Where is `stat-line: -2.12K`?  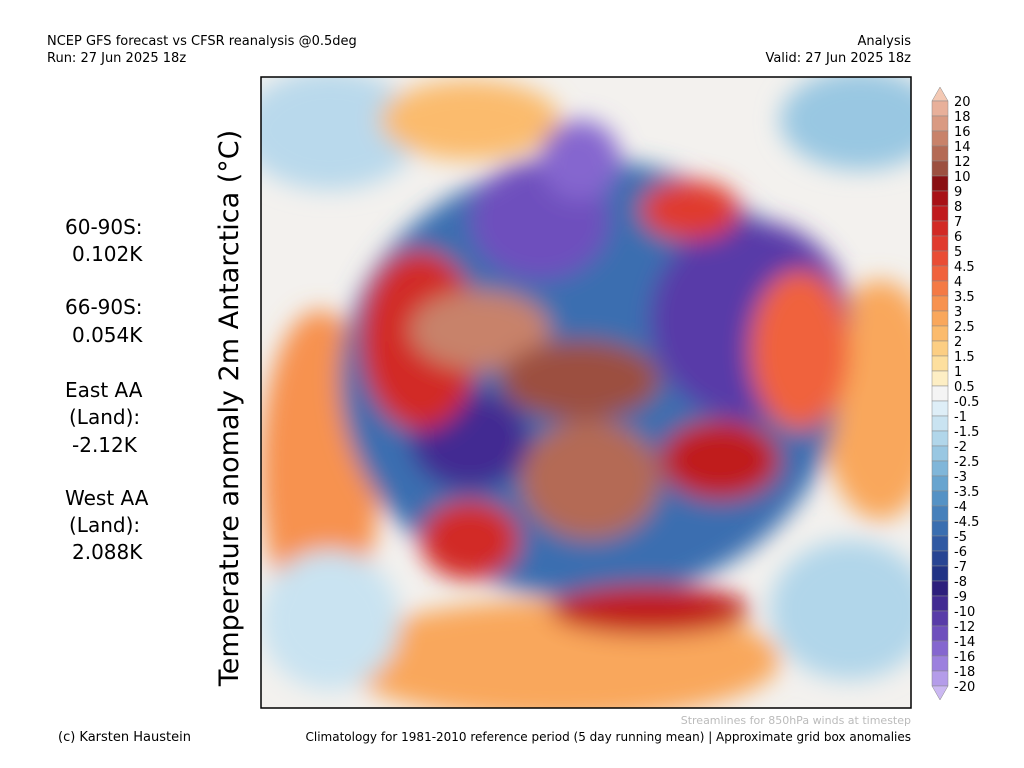 stat-line: -2.12K is located at coordinates (105, 445).